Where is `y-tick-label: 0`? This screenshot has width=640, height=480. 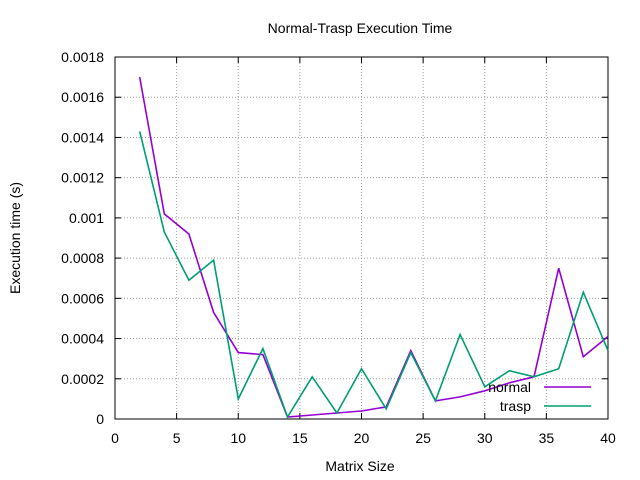 y-tick-label: 0 is located at coordinates (100, 419).